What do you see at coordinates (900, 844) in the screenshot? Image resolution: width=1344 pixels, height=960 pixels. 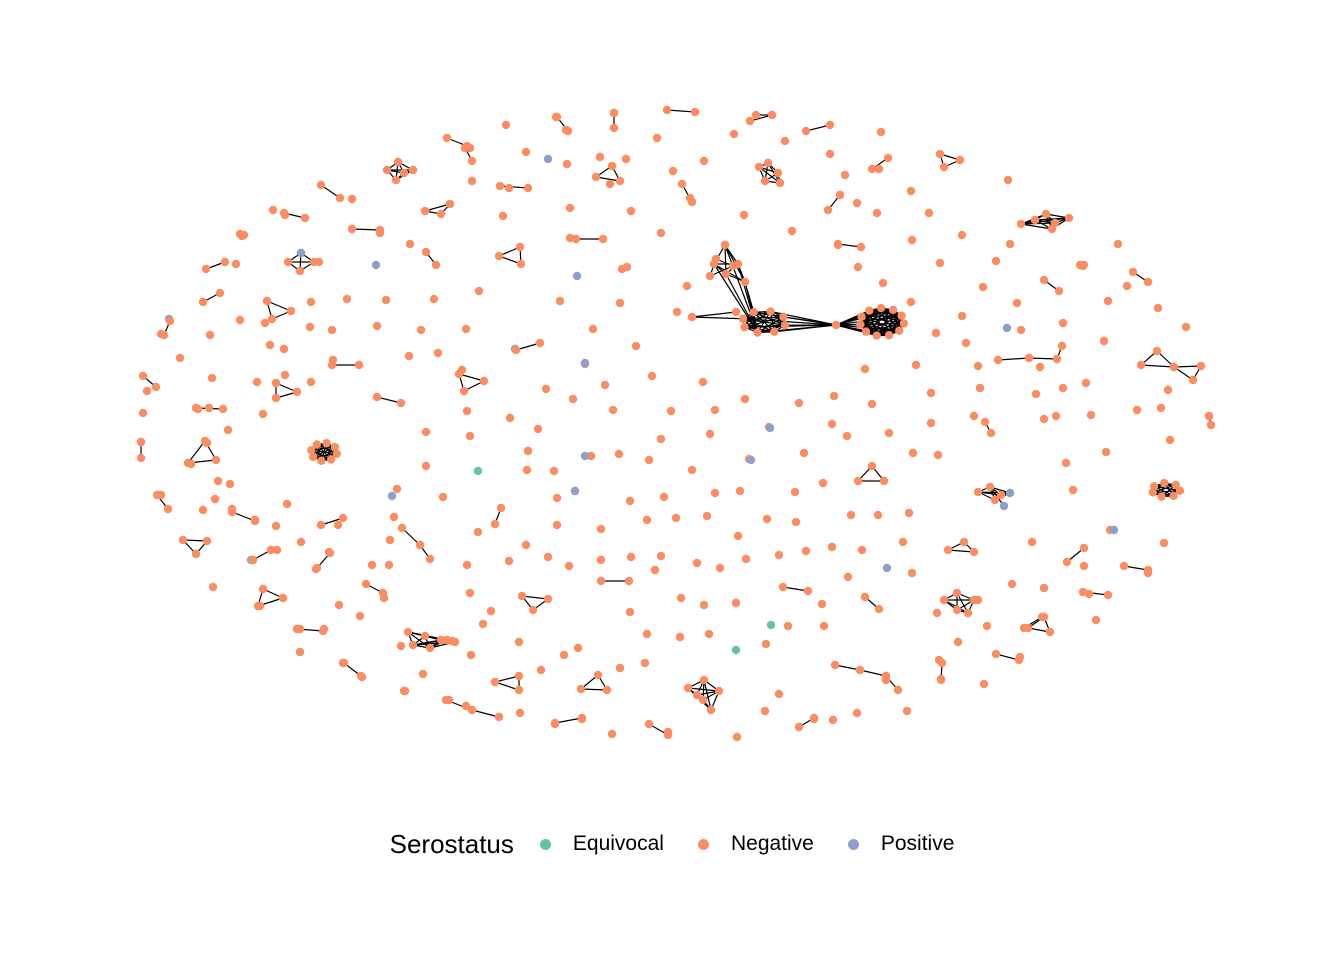 I see `legend-item-positive: Positive` at bounding box center [900, 844].